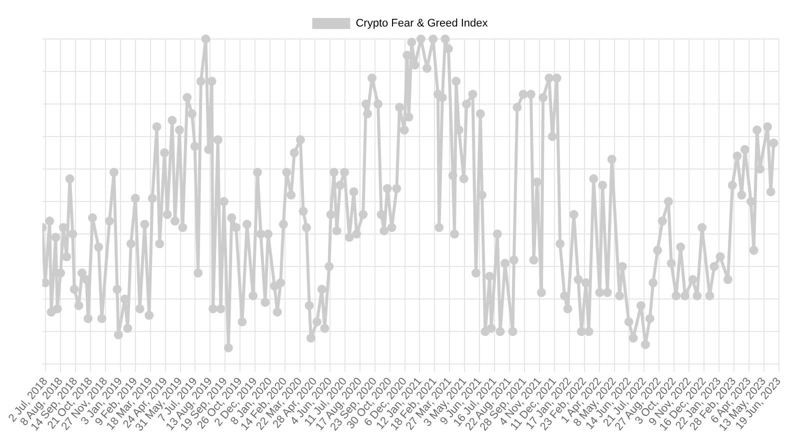 Image resolution: width=800 pixels, height=445 pixels. What do you see at coordinates (422, 24) in the screenshot?
I see `legend-label: Crypto Fear & Greed Index` at bounding box center [422, 24].